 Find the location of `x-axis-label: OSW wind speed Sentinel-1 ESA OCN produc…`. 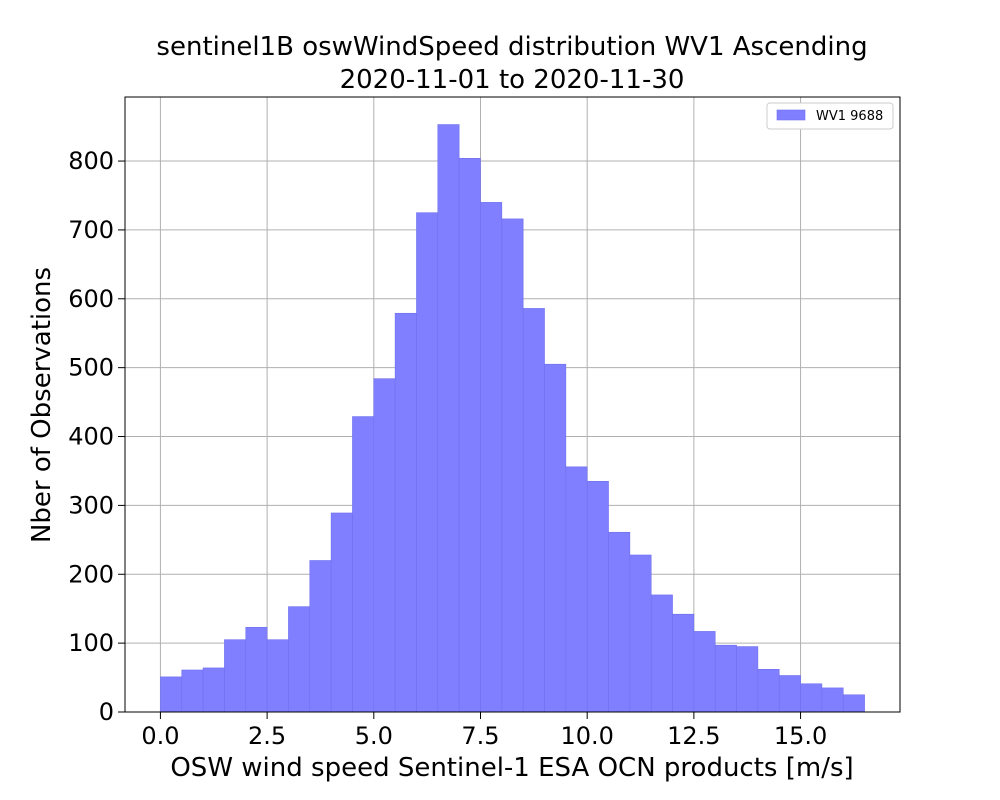

x-axis-label: OSW wind speed Sentinel-1 ESA OCN produc… is located at coordinates (511, 768).